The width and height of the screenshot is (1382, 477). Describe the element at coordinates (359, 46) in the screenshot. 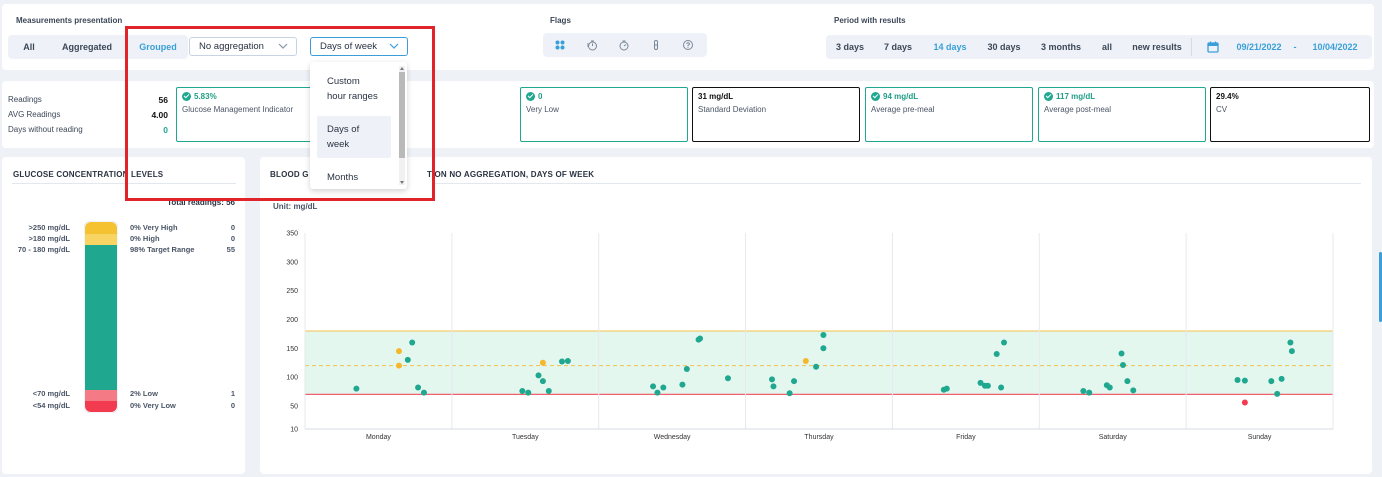

I see `grouping-select: Days of week` at that location.